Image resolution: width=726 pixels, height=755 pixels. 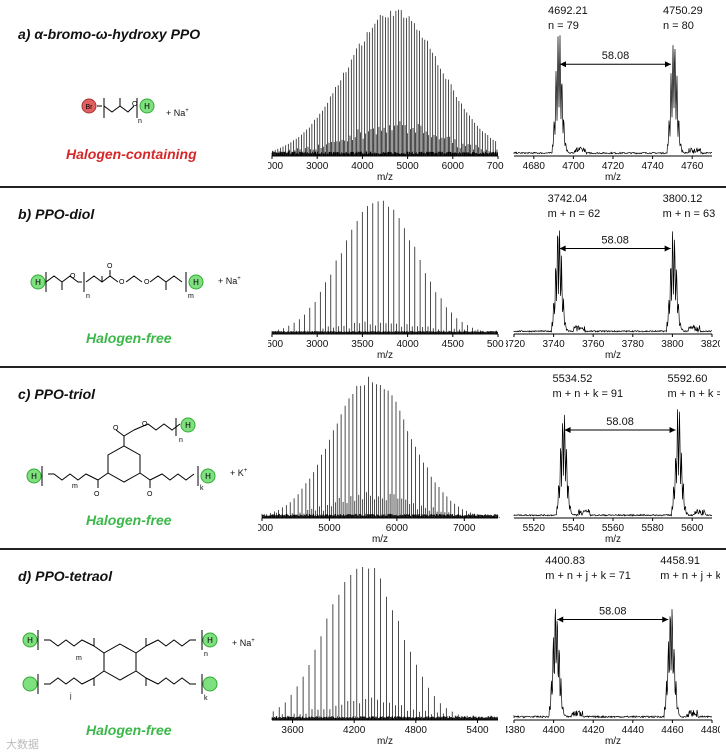 I want to click on panel-a-structure: Br O n H, so click(x=118, y=111).